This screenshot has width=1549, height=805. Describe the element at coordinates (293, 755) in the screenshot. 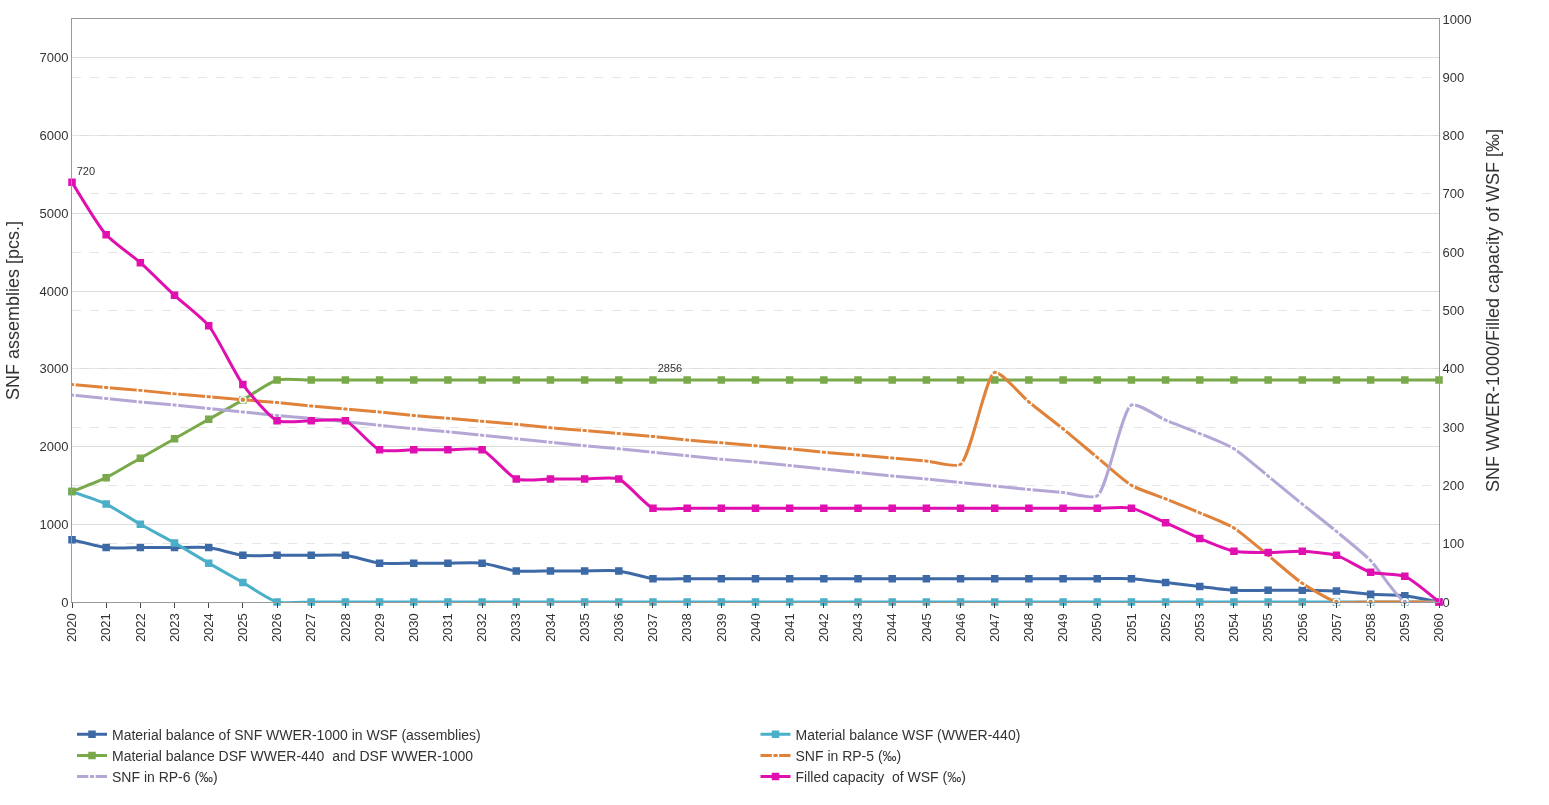

I see `legend-label: Material balance DSF WWER-440 and DSF WWER-1000` at that location.